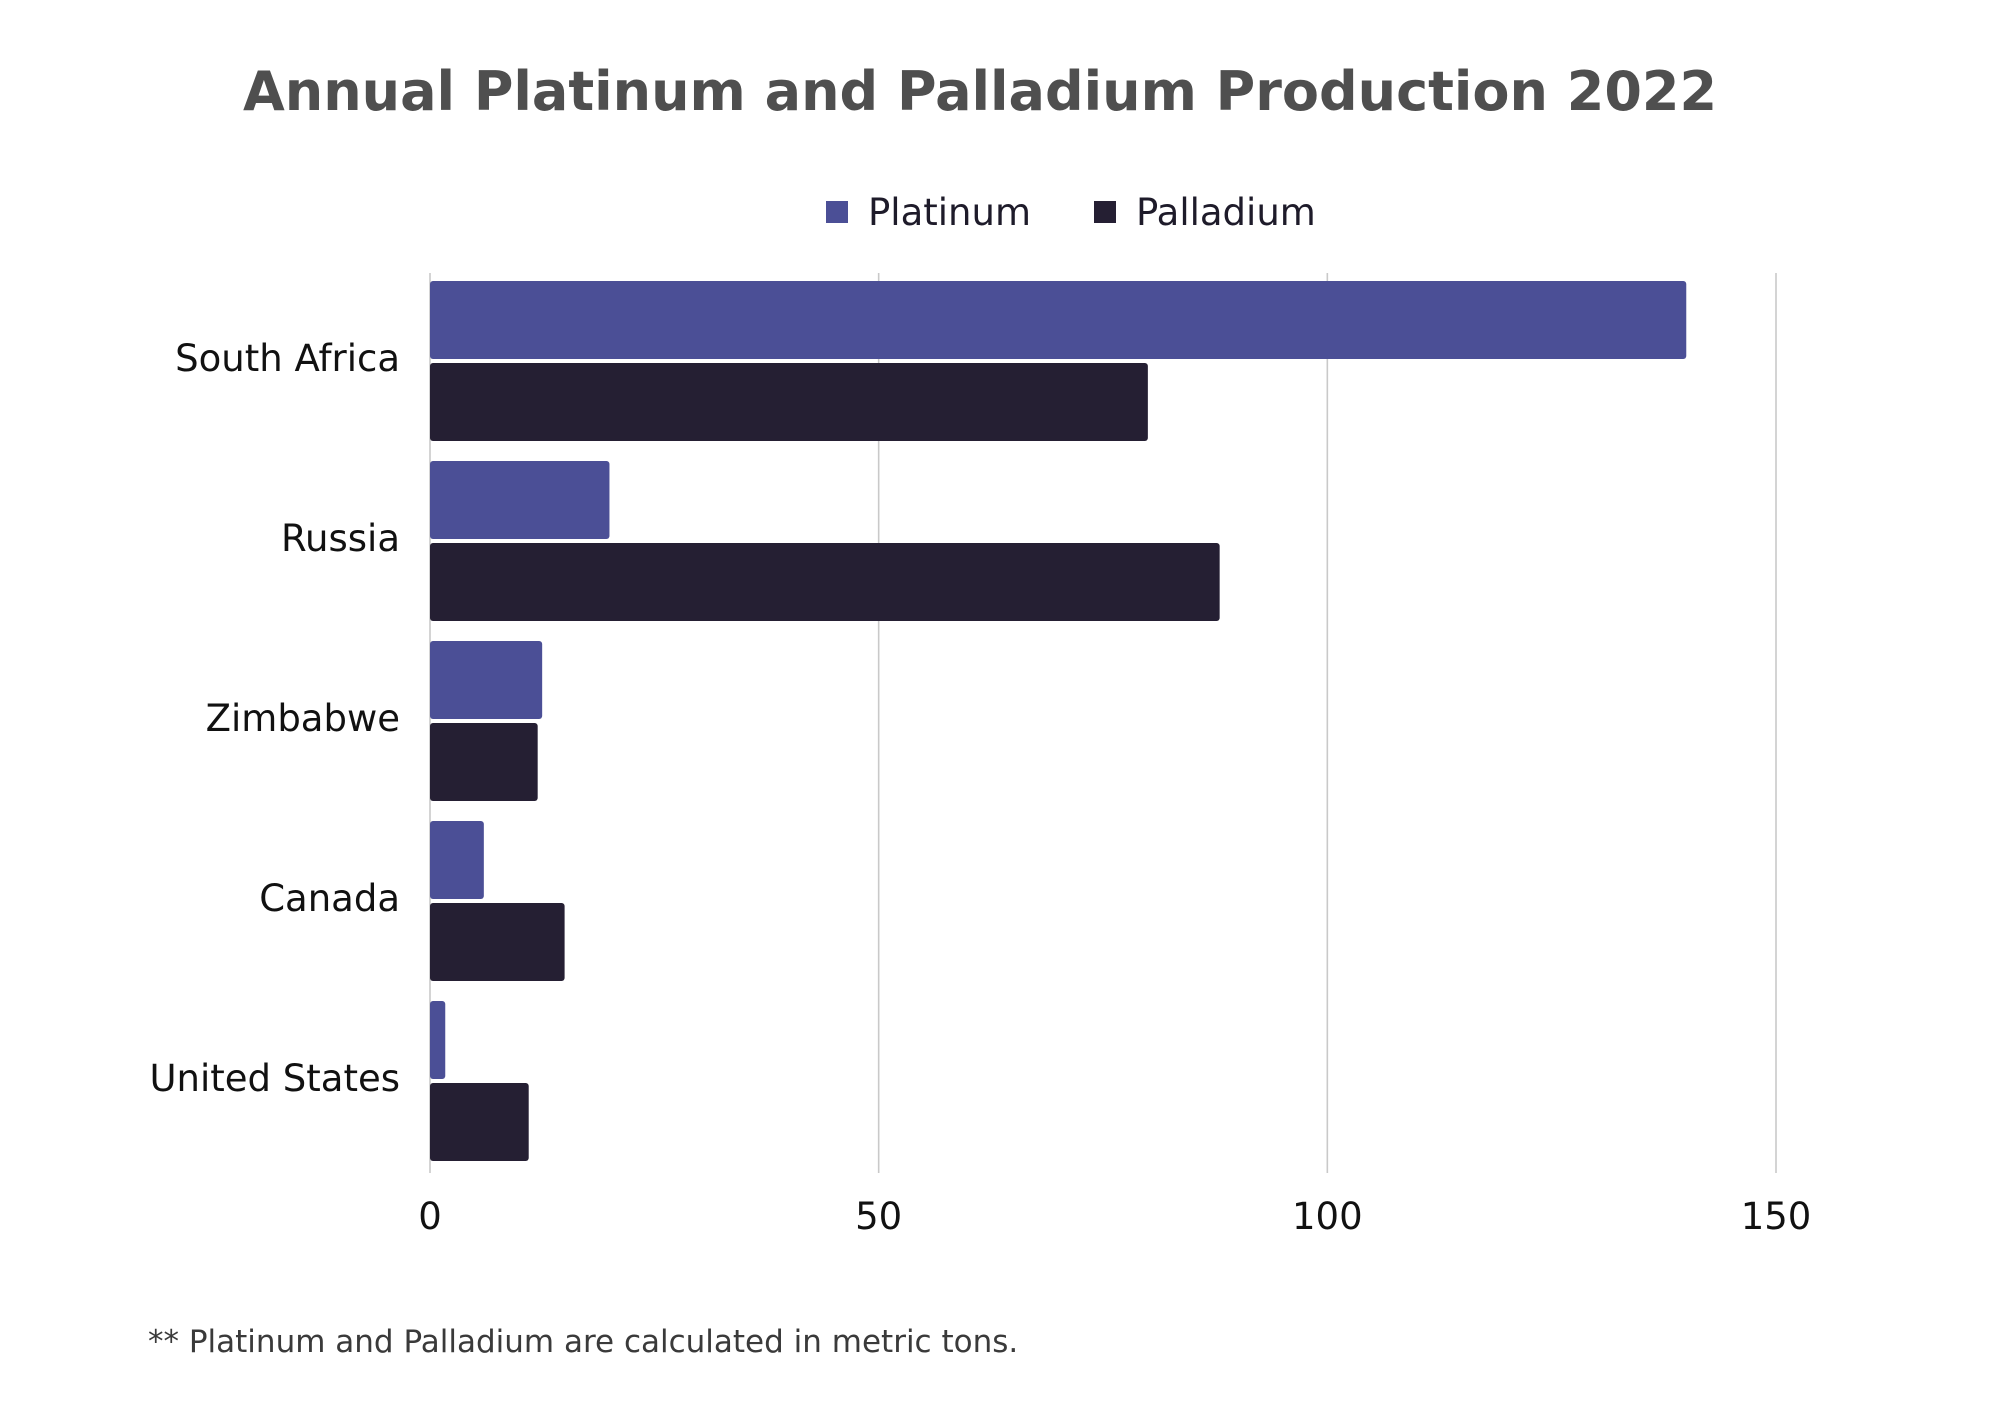 The height and width of the screenshot is (1414, 2000). Describe the element at coordinates (1114, 1216) in the screenshot. I see `x-axis-ticks: 0 50 100 150` at that location.